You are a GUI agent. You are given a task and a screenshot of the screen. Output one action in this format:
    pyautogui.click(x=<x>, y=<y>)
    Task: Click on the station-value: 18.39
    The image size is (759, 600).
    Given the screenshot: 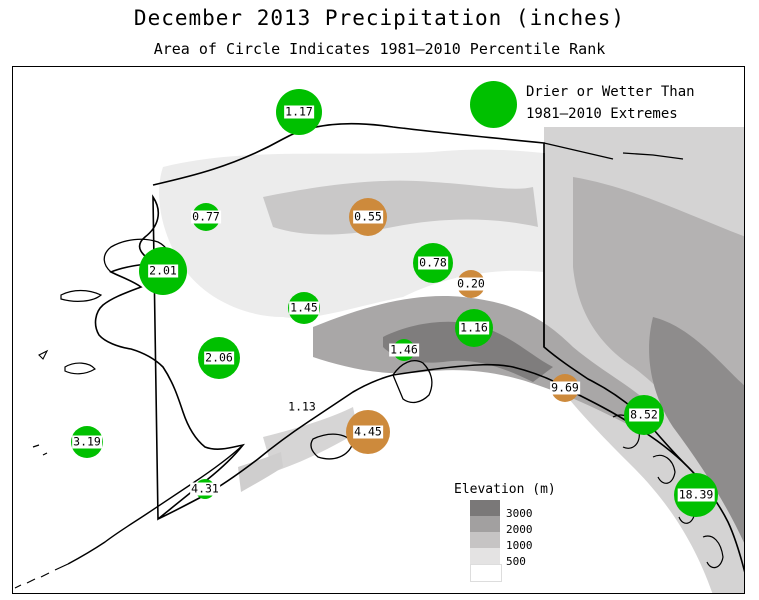 What is the action you would take?
    pyautogui.click(x=696, y=494)
    